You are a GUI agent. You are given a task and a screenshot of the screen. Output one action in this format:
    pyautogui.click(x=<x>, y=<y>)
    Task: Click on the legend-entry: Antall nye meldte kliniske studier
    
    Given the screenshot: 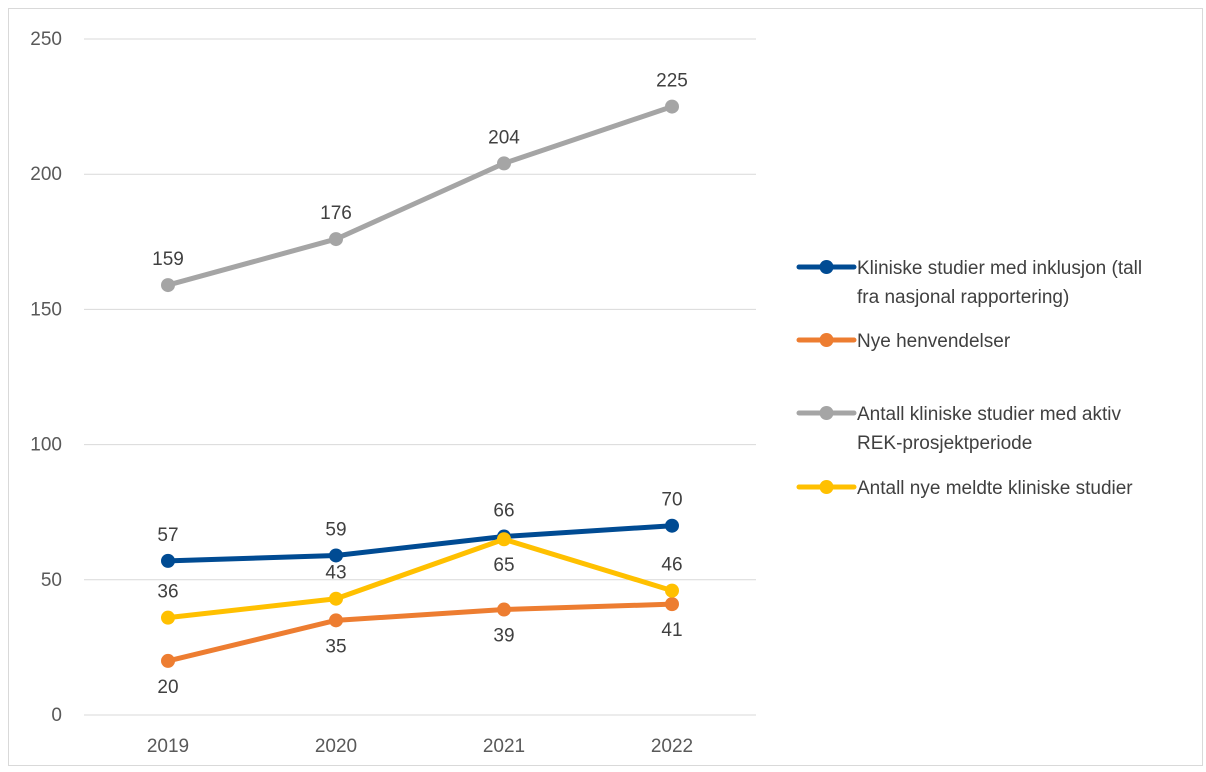 What is the action you would take?
    pyautogui.click(x=964, y=488)
    